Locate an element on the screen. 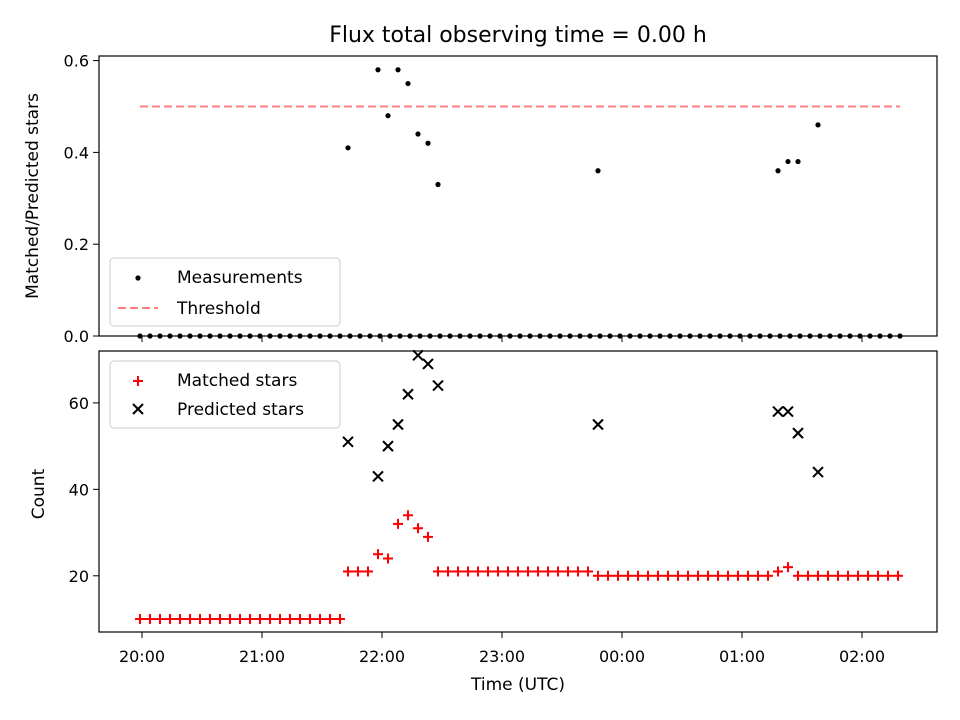  y-tick-label: 0.2 is located at coordinates (76, 244).